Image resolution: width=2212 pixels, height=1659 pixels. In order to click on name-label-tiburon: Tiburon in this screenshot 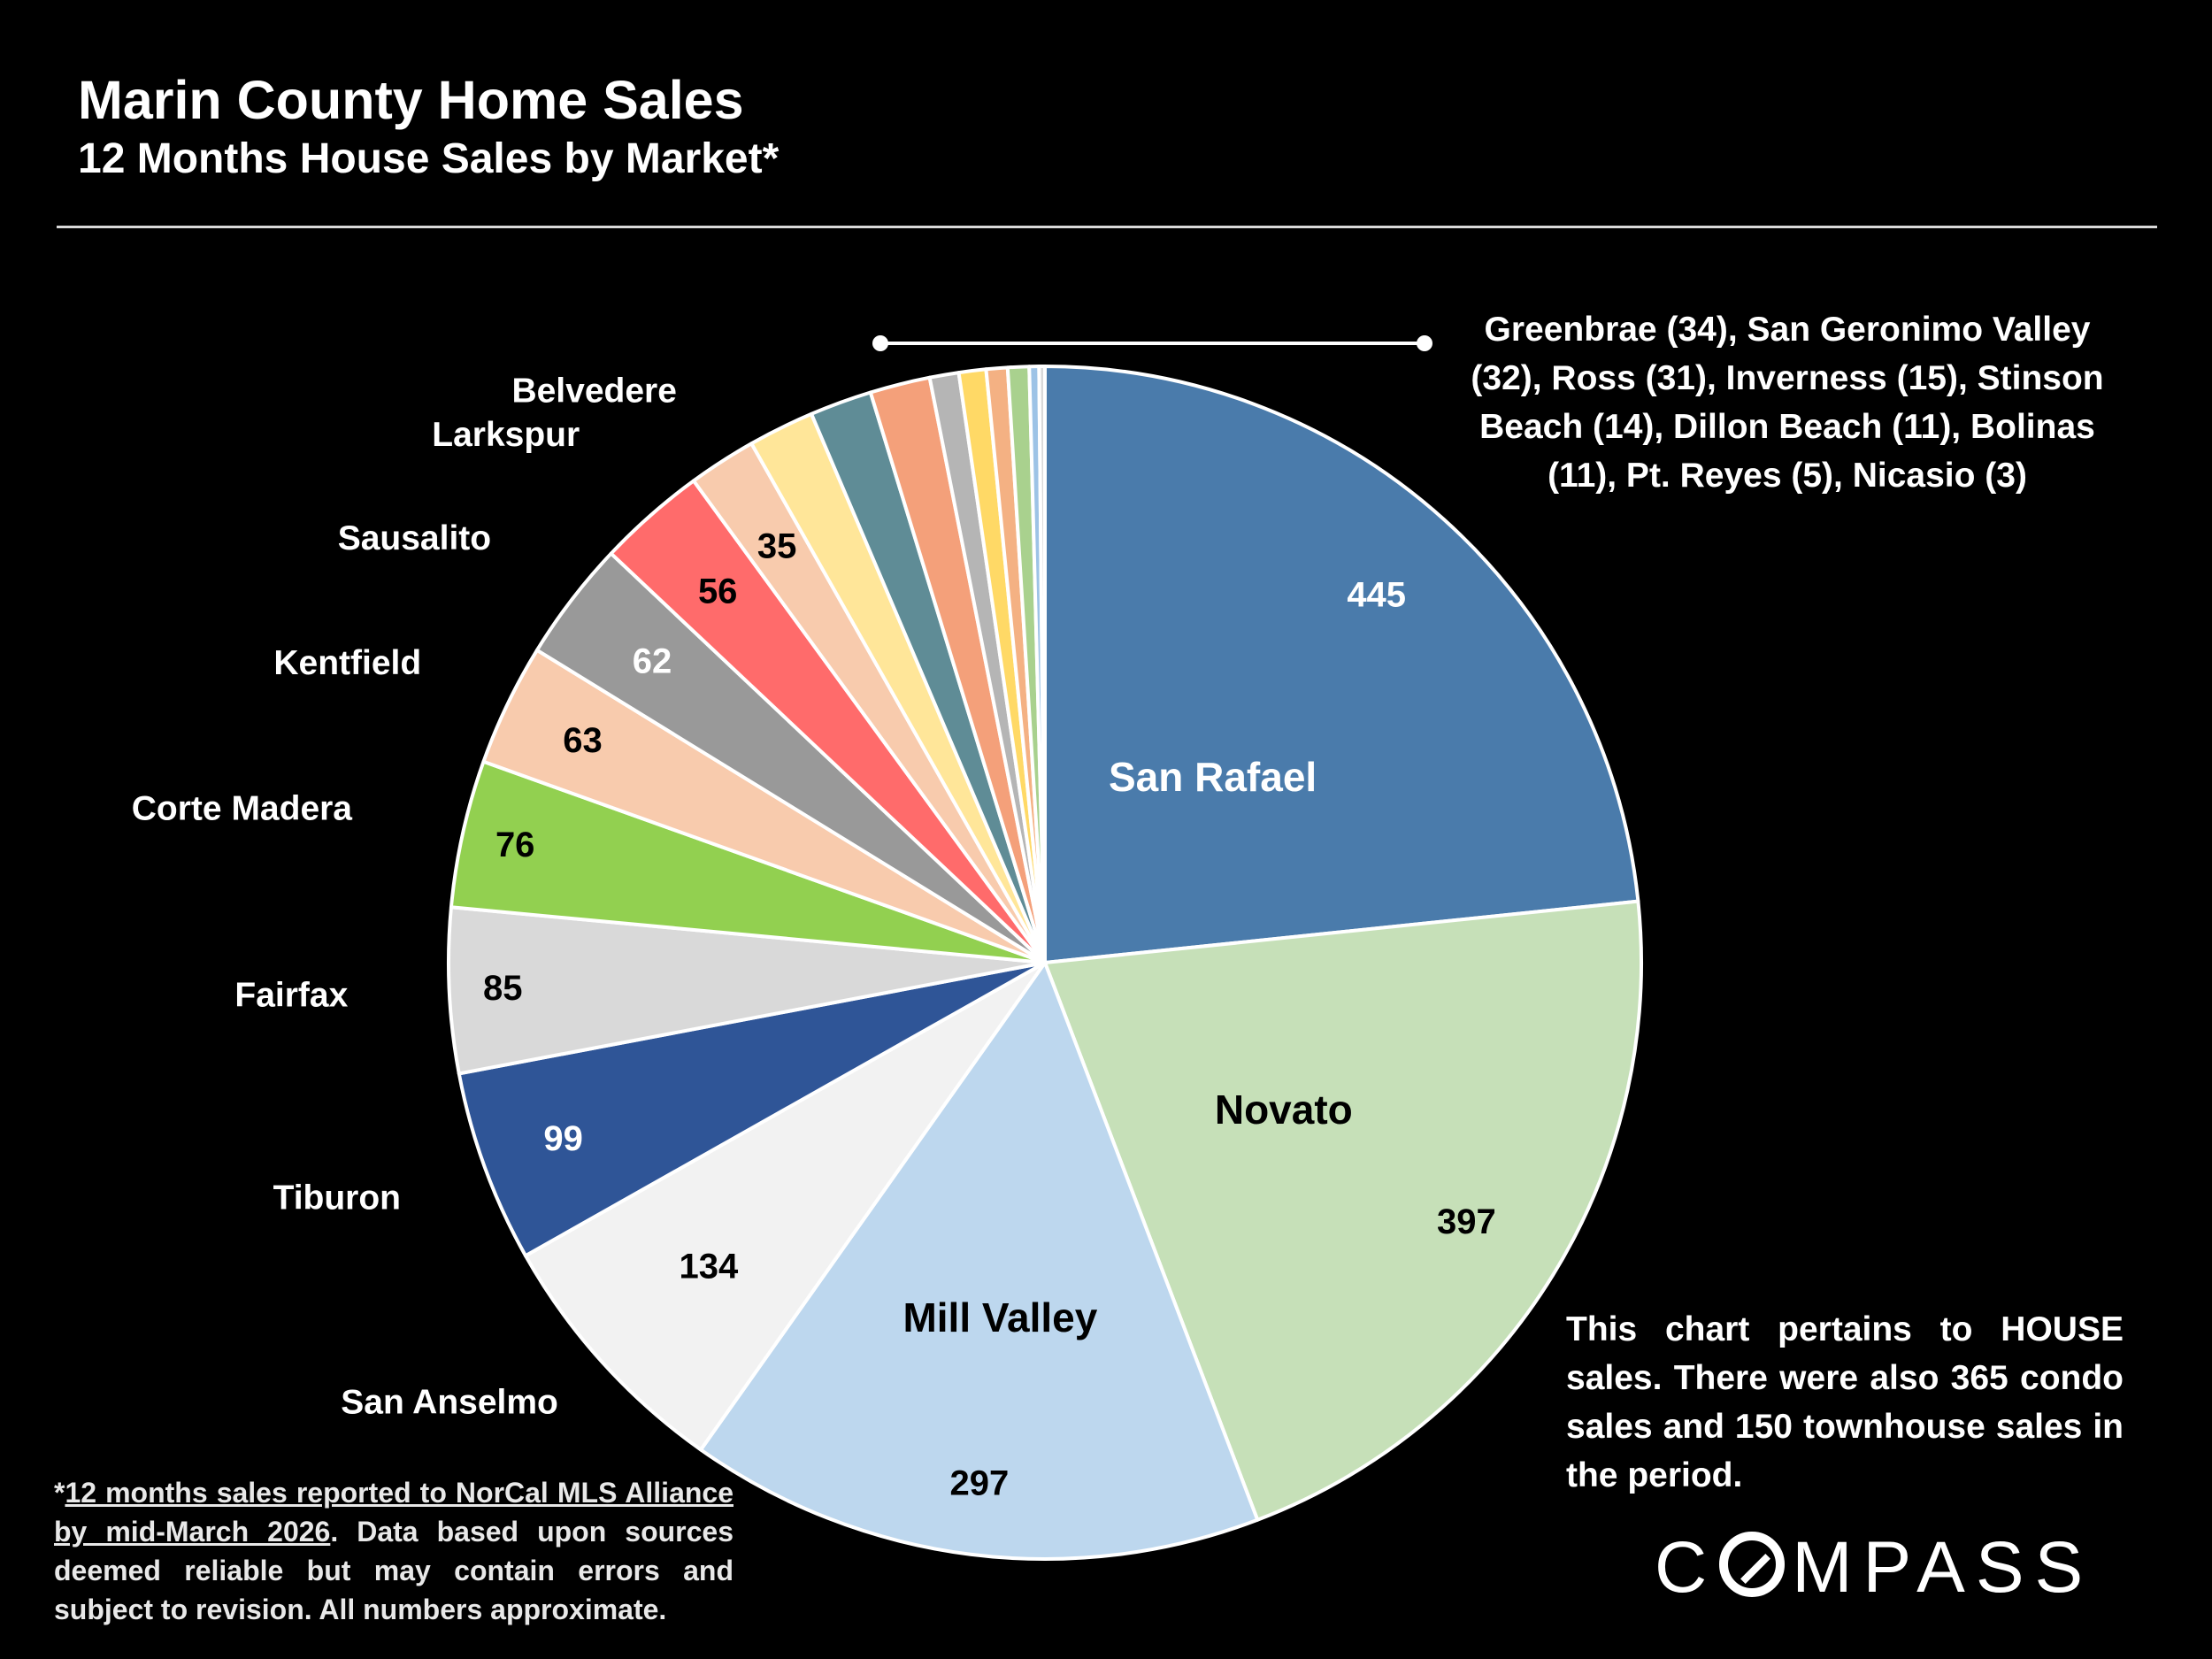, I will do `click(337, 1198)`.